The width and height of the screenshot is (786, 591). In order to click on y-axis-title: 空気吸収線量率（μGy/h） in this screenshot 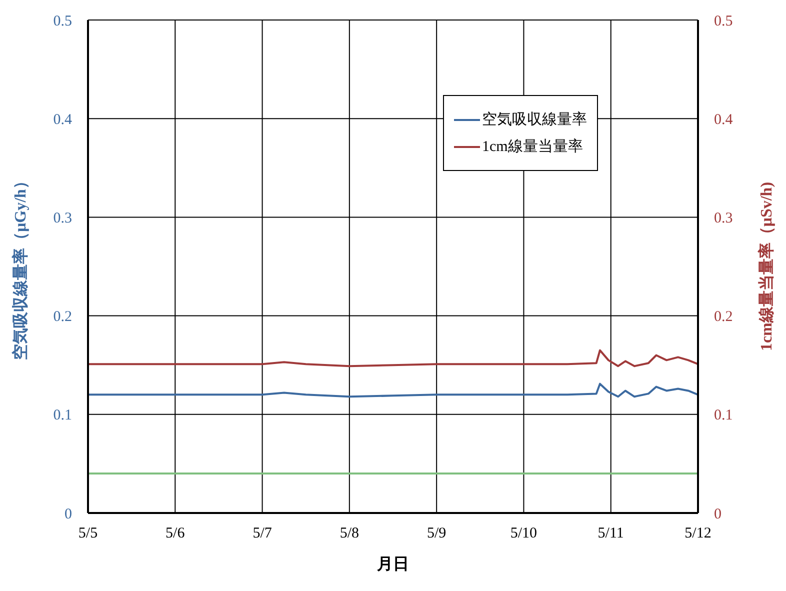, I will do `click(20, 266)`.